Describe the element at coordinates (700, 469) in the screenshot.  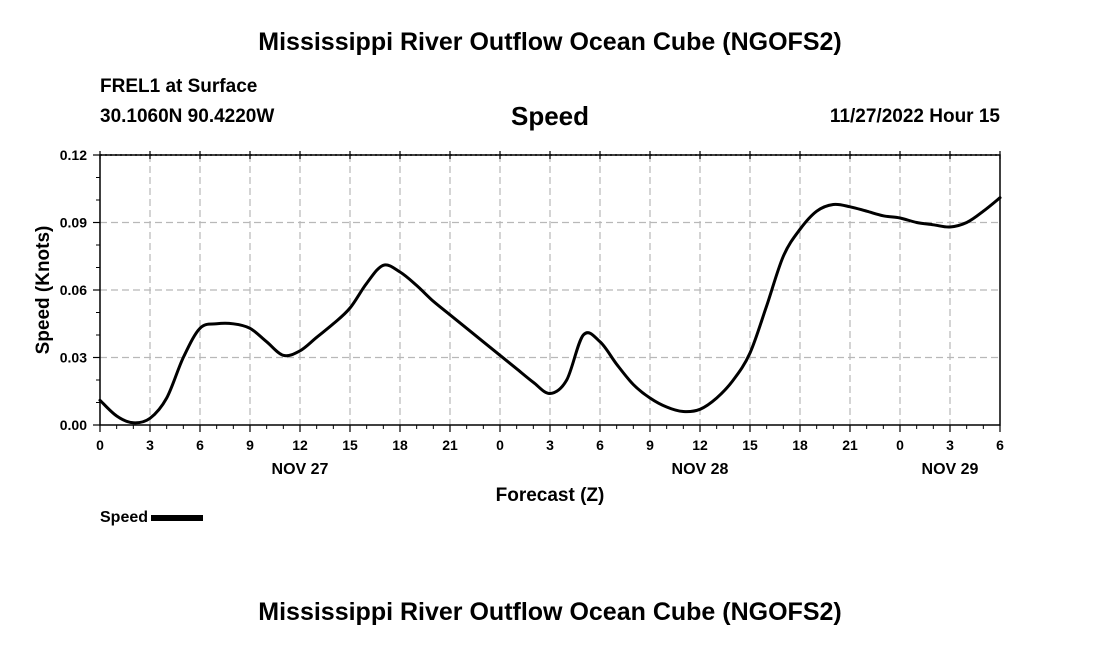
I see `date-label: NOV 28` at that location.